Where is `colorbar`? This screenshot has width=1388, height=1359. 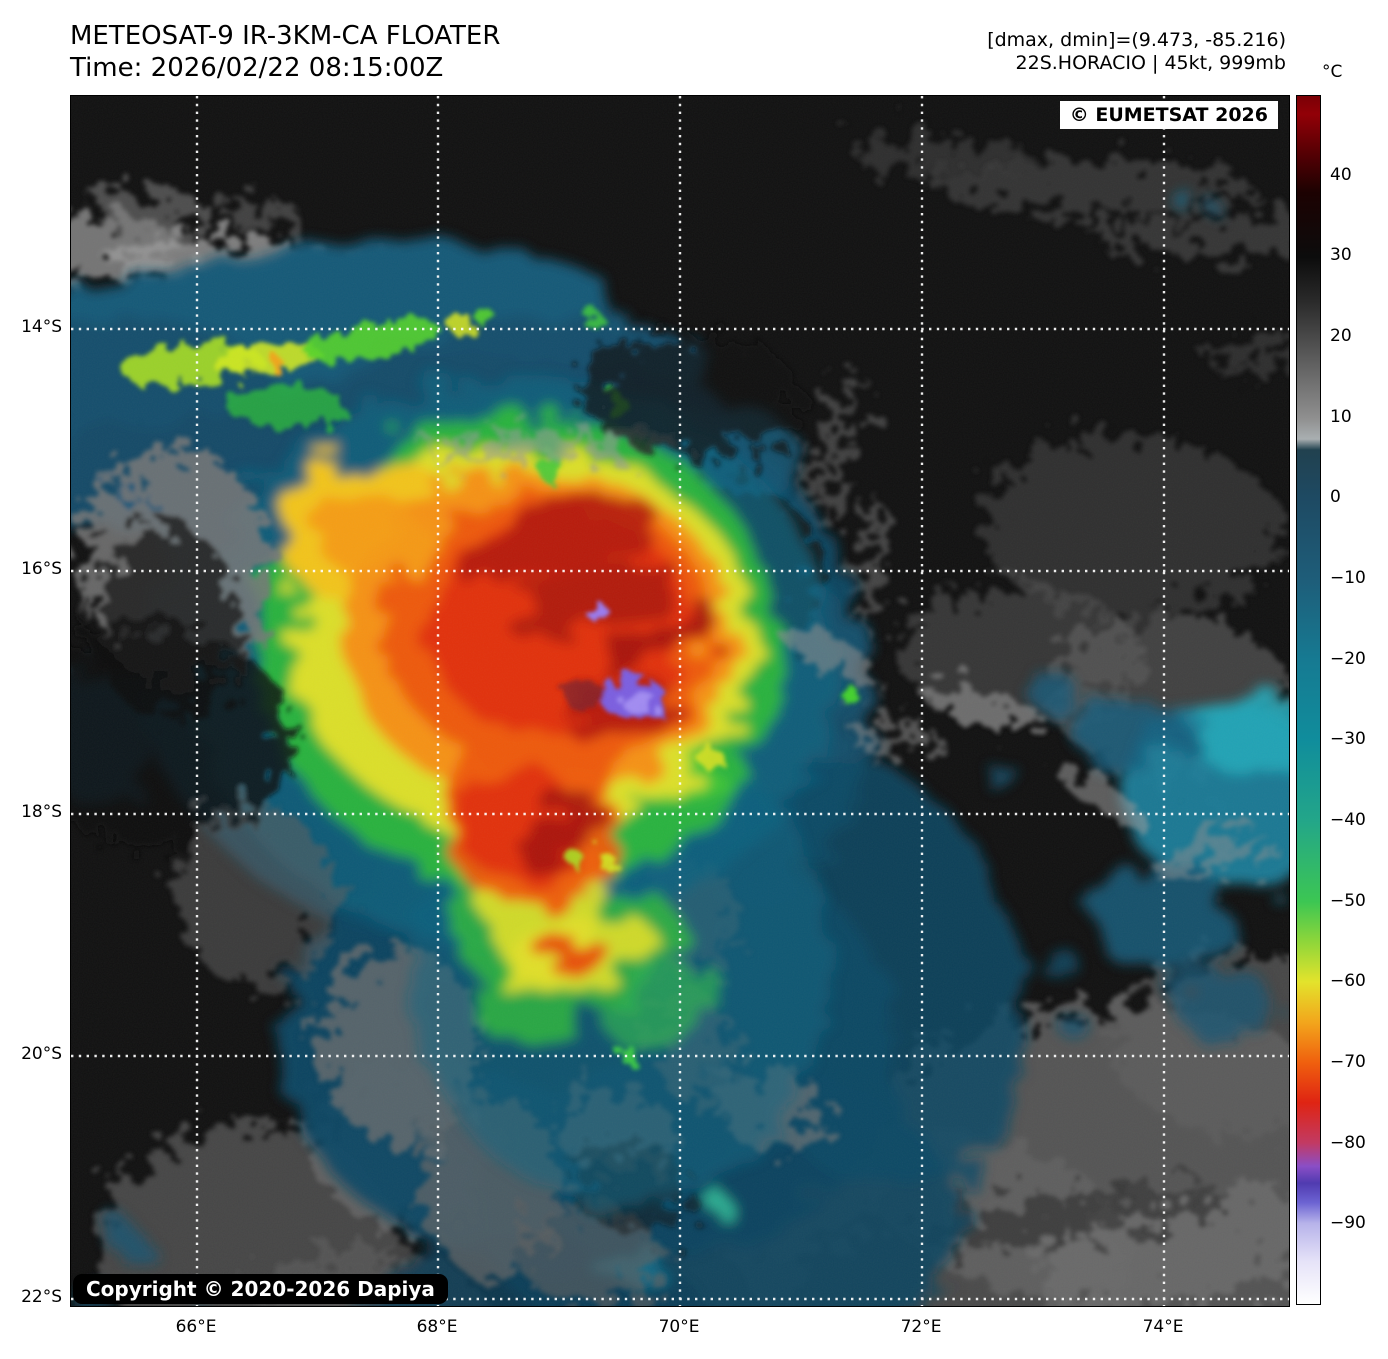
colorbar is located at coordinates (1308, 700).